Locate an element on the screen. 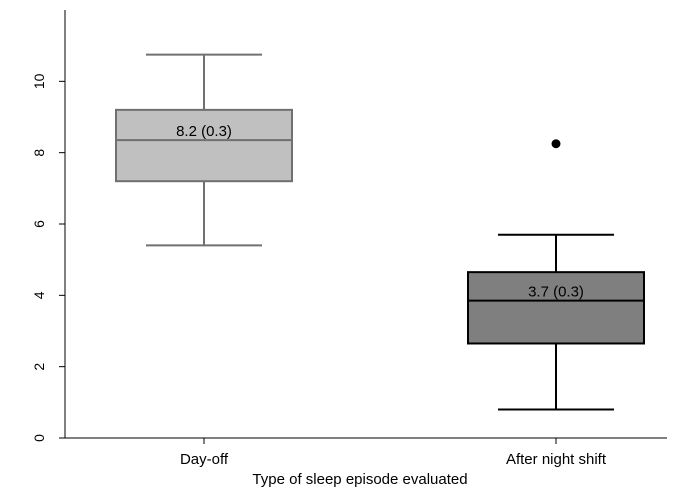  outlier-point is located at coordinates (556, 144).